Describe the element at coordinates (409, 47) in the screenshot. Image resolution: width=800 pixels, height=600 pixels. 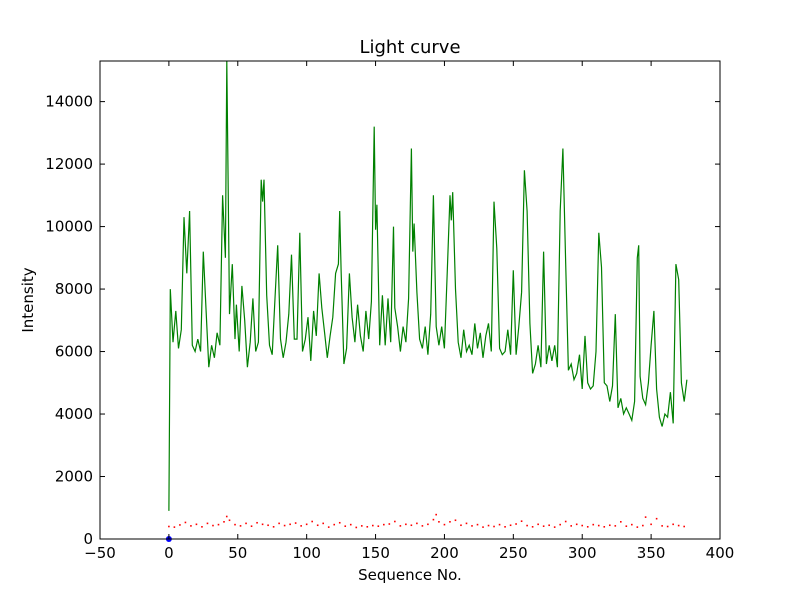
I see `chart-title: Light curve` at that location.